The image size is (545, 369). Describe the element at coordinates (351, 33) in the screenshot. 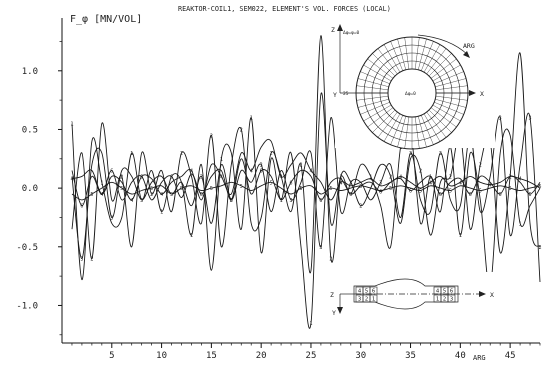

I see `inset-annotation: Δφ=φ=0` at that location.